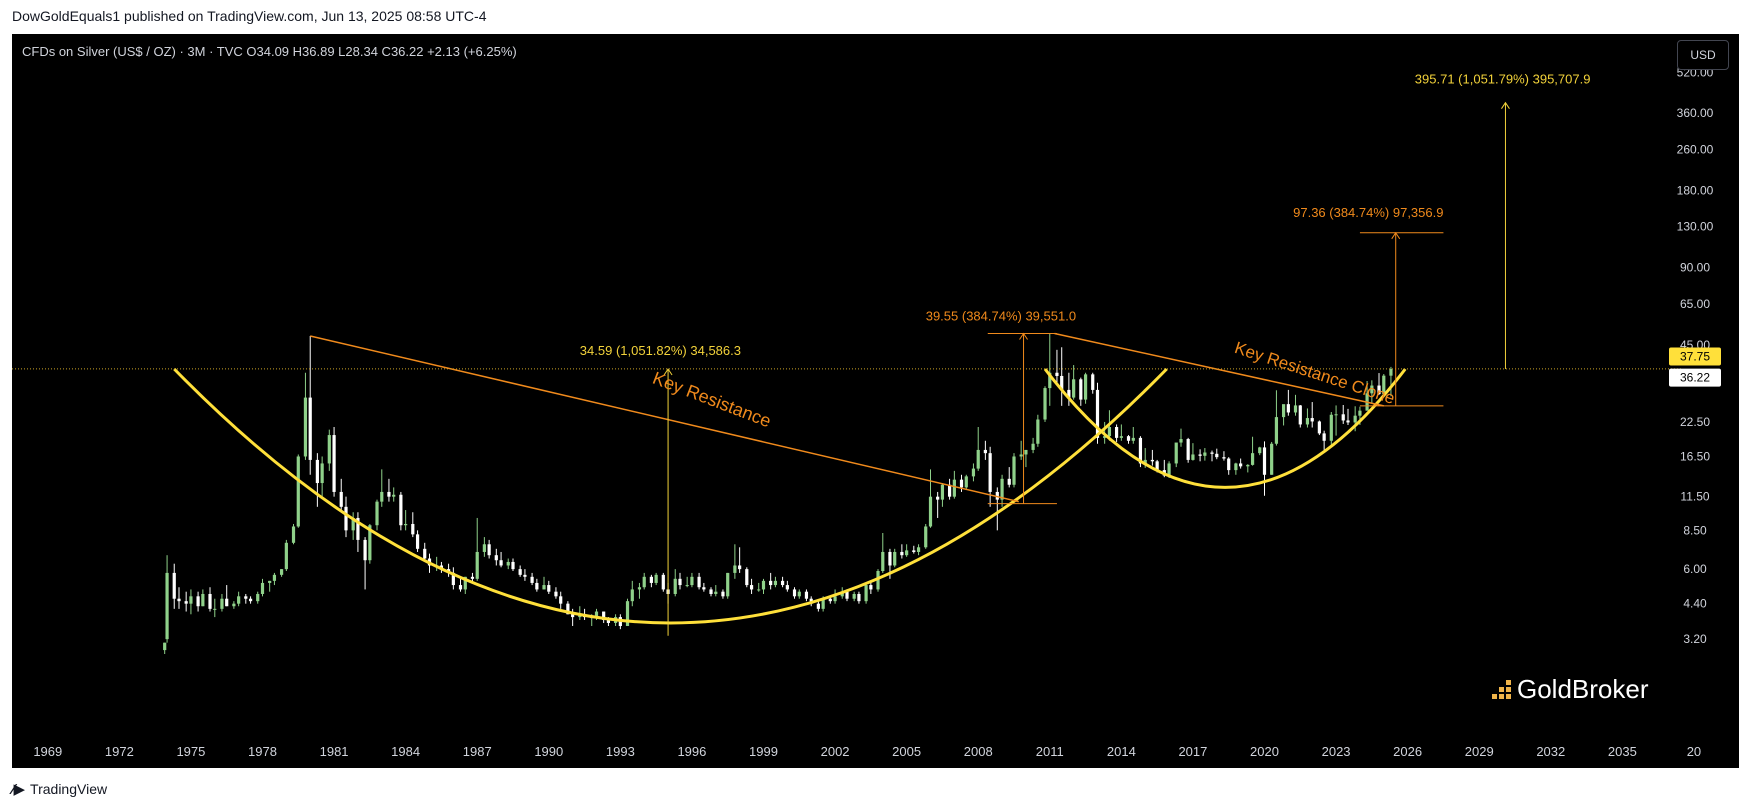 This screenshot has width=1751, height=811. I want to click on measure-4-arrow, so click(1505, 105).